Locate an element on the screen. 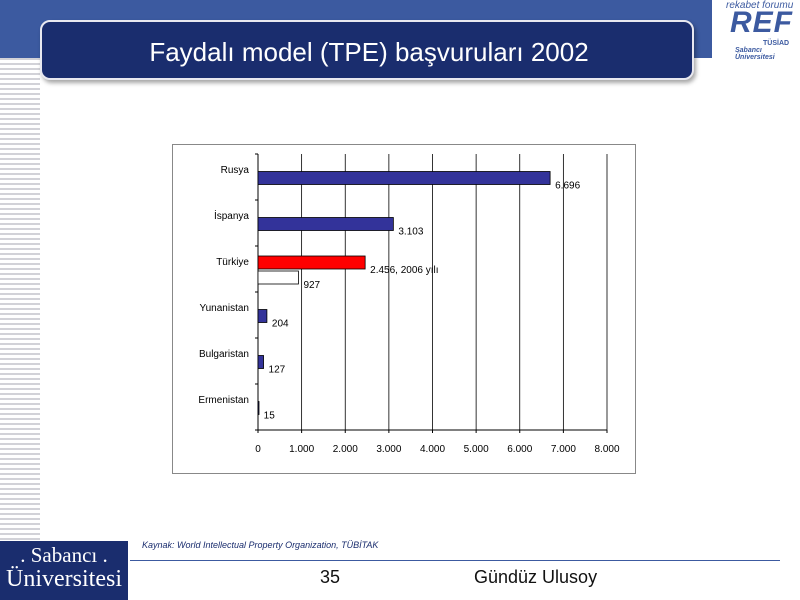 The width and height of the screenshot is (800, 600). y-tick-label: Ermenistan is located at coordinates (223, 400).